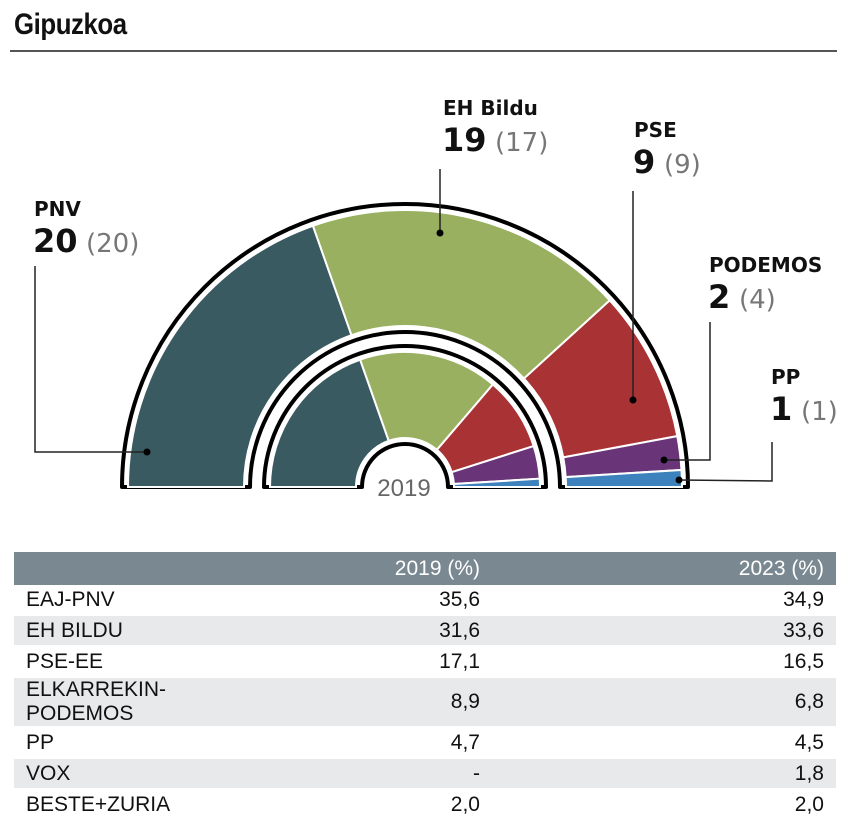 The width and height of the screenshot is (852, 821). I want to click on pct-2019: 17,1, so click(385, 662).